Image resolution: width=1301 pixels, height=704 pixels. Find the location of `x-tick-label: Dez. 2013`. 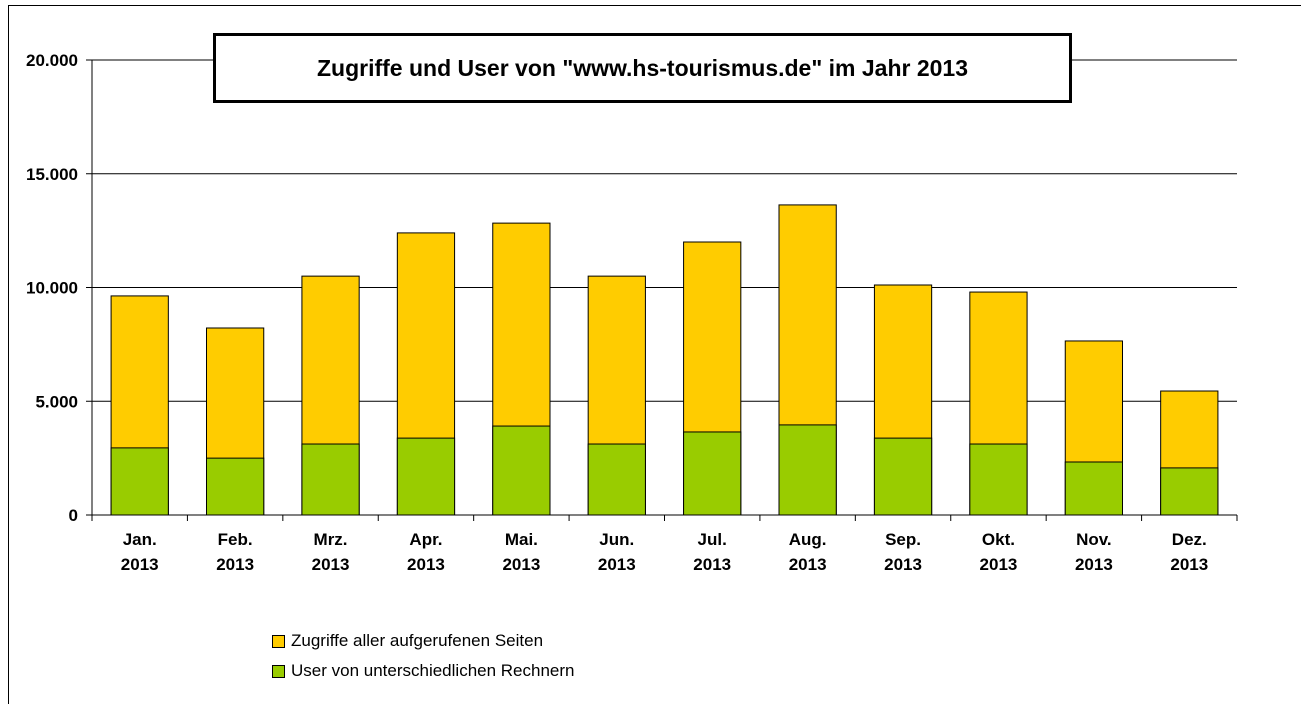

x-tick-label: Dez. 2013 is located at coordinates (1189, 552).